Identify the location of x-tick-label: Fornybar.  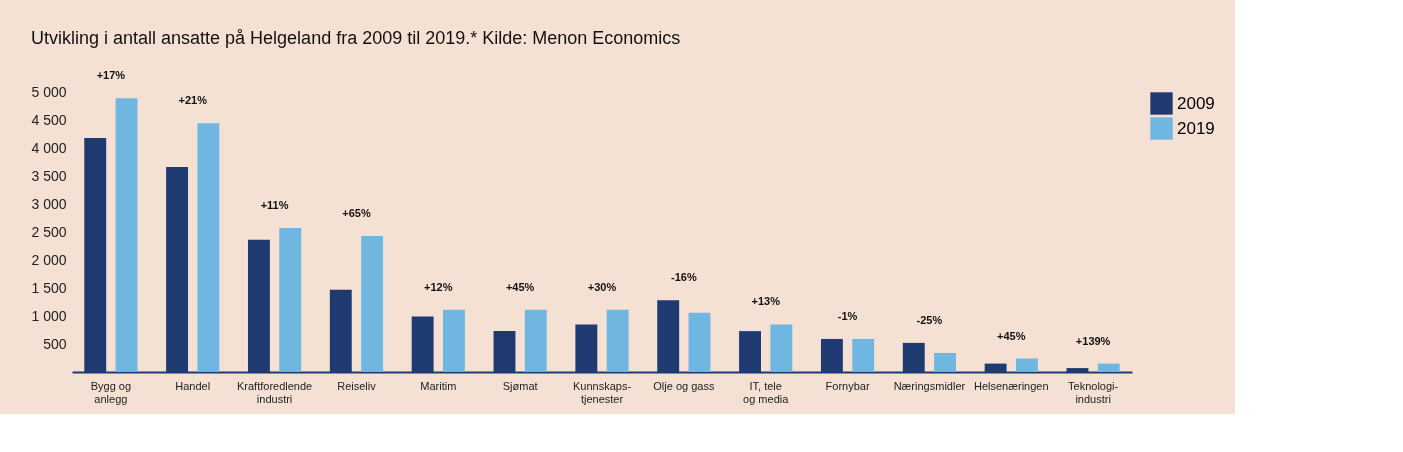
(847, 385).